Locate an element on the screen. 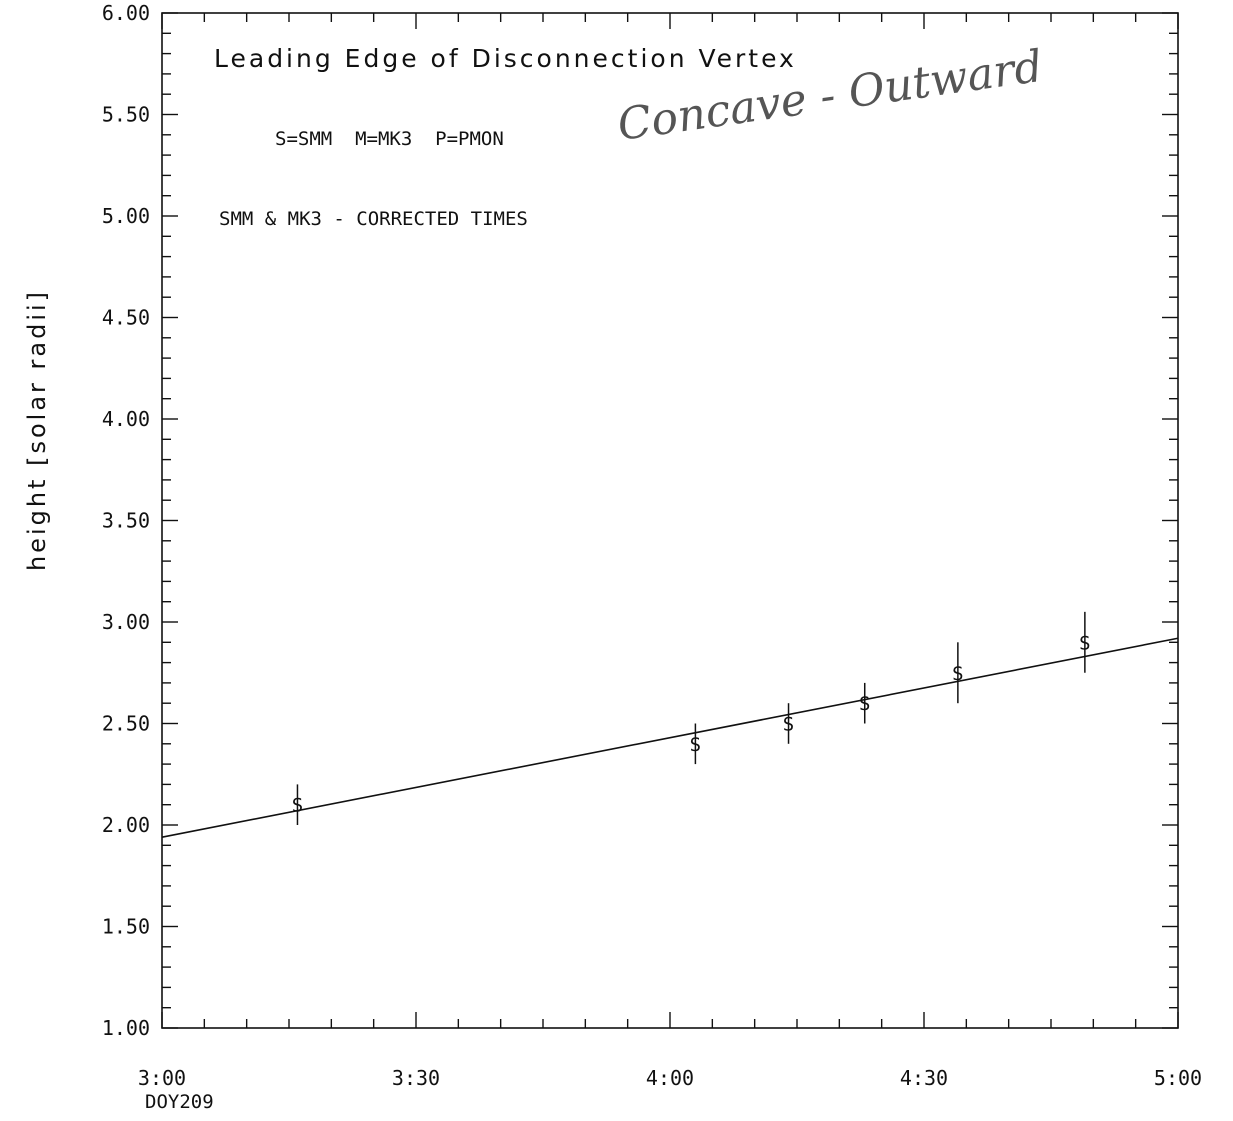  y-tick-label: 6.00 is located at coordinates (126, 13).